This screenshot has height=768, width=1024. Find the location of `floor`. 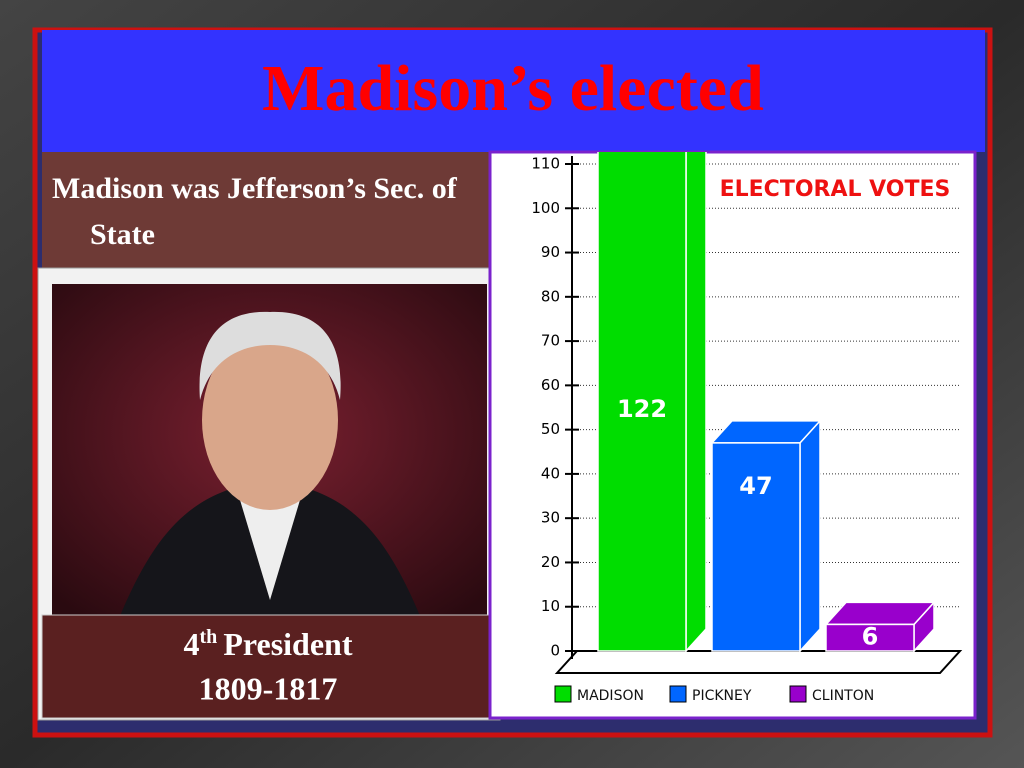

floor is located at coordinates (758, 662).